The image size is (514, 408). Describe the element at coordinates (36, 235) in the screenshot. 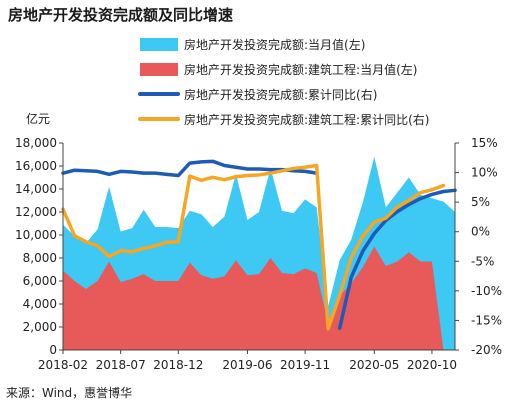

I see `left-tick-label: 10,000` at that location.